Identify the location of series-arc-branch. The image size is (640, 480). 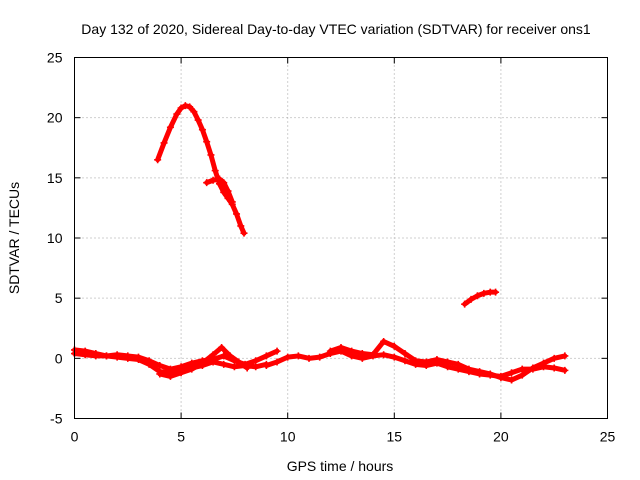
(219, 190).